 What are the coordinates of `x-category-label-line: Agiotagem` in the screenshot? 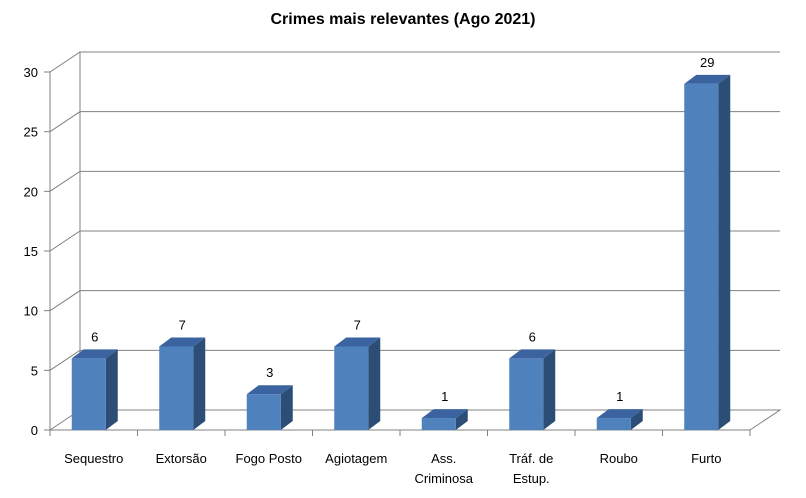 It's located at (356, 458).